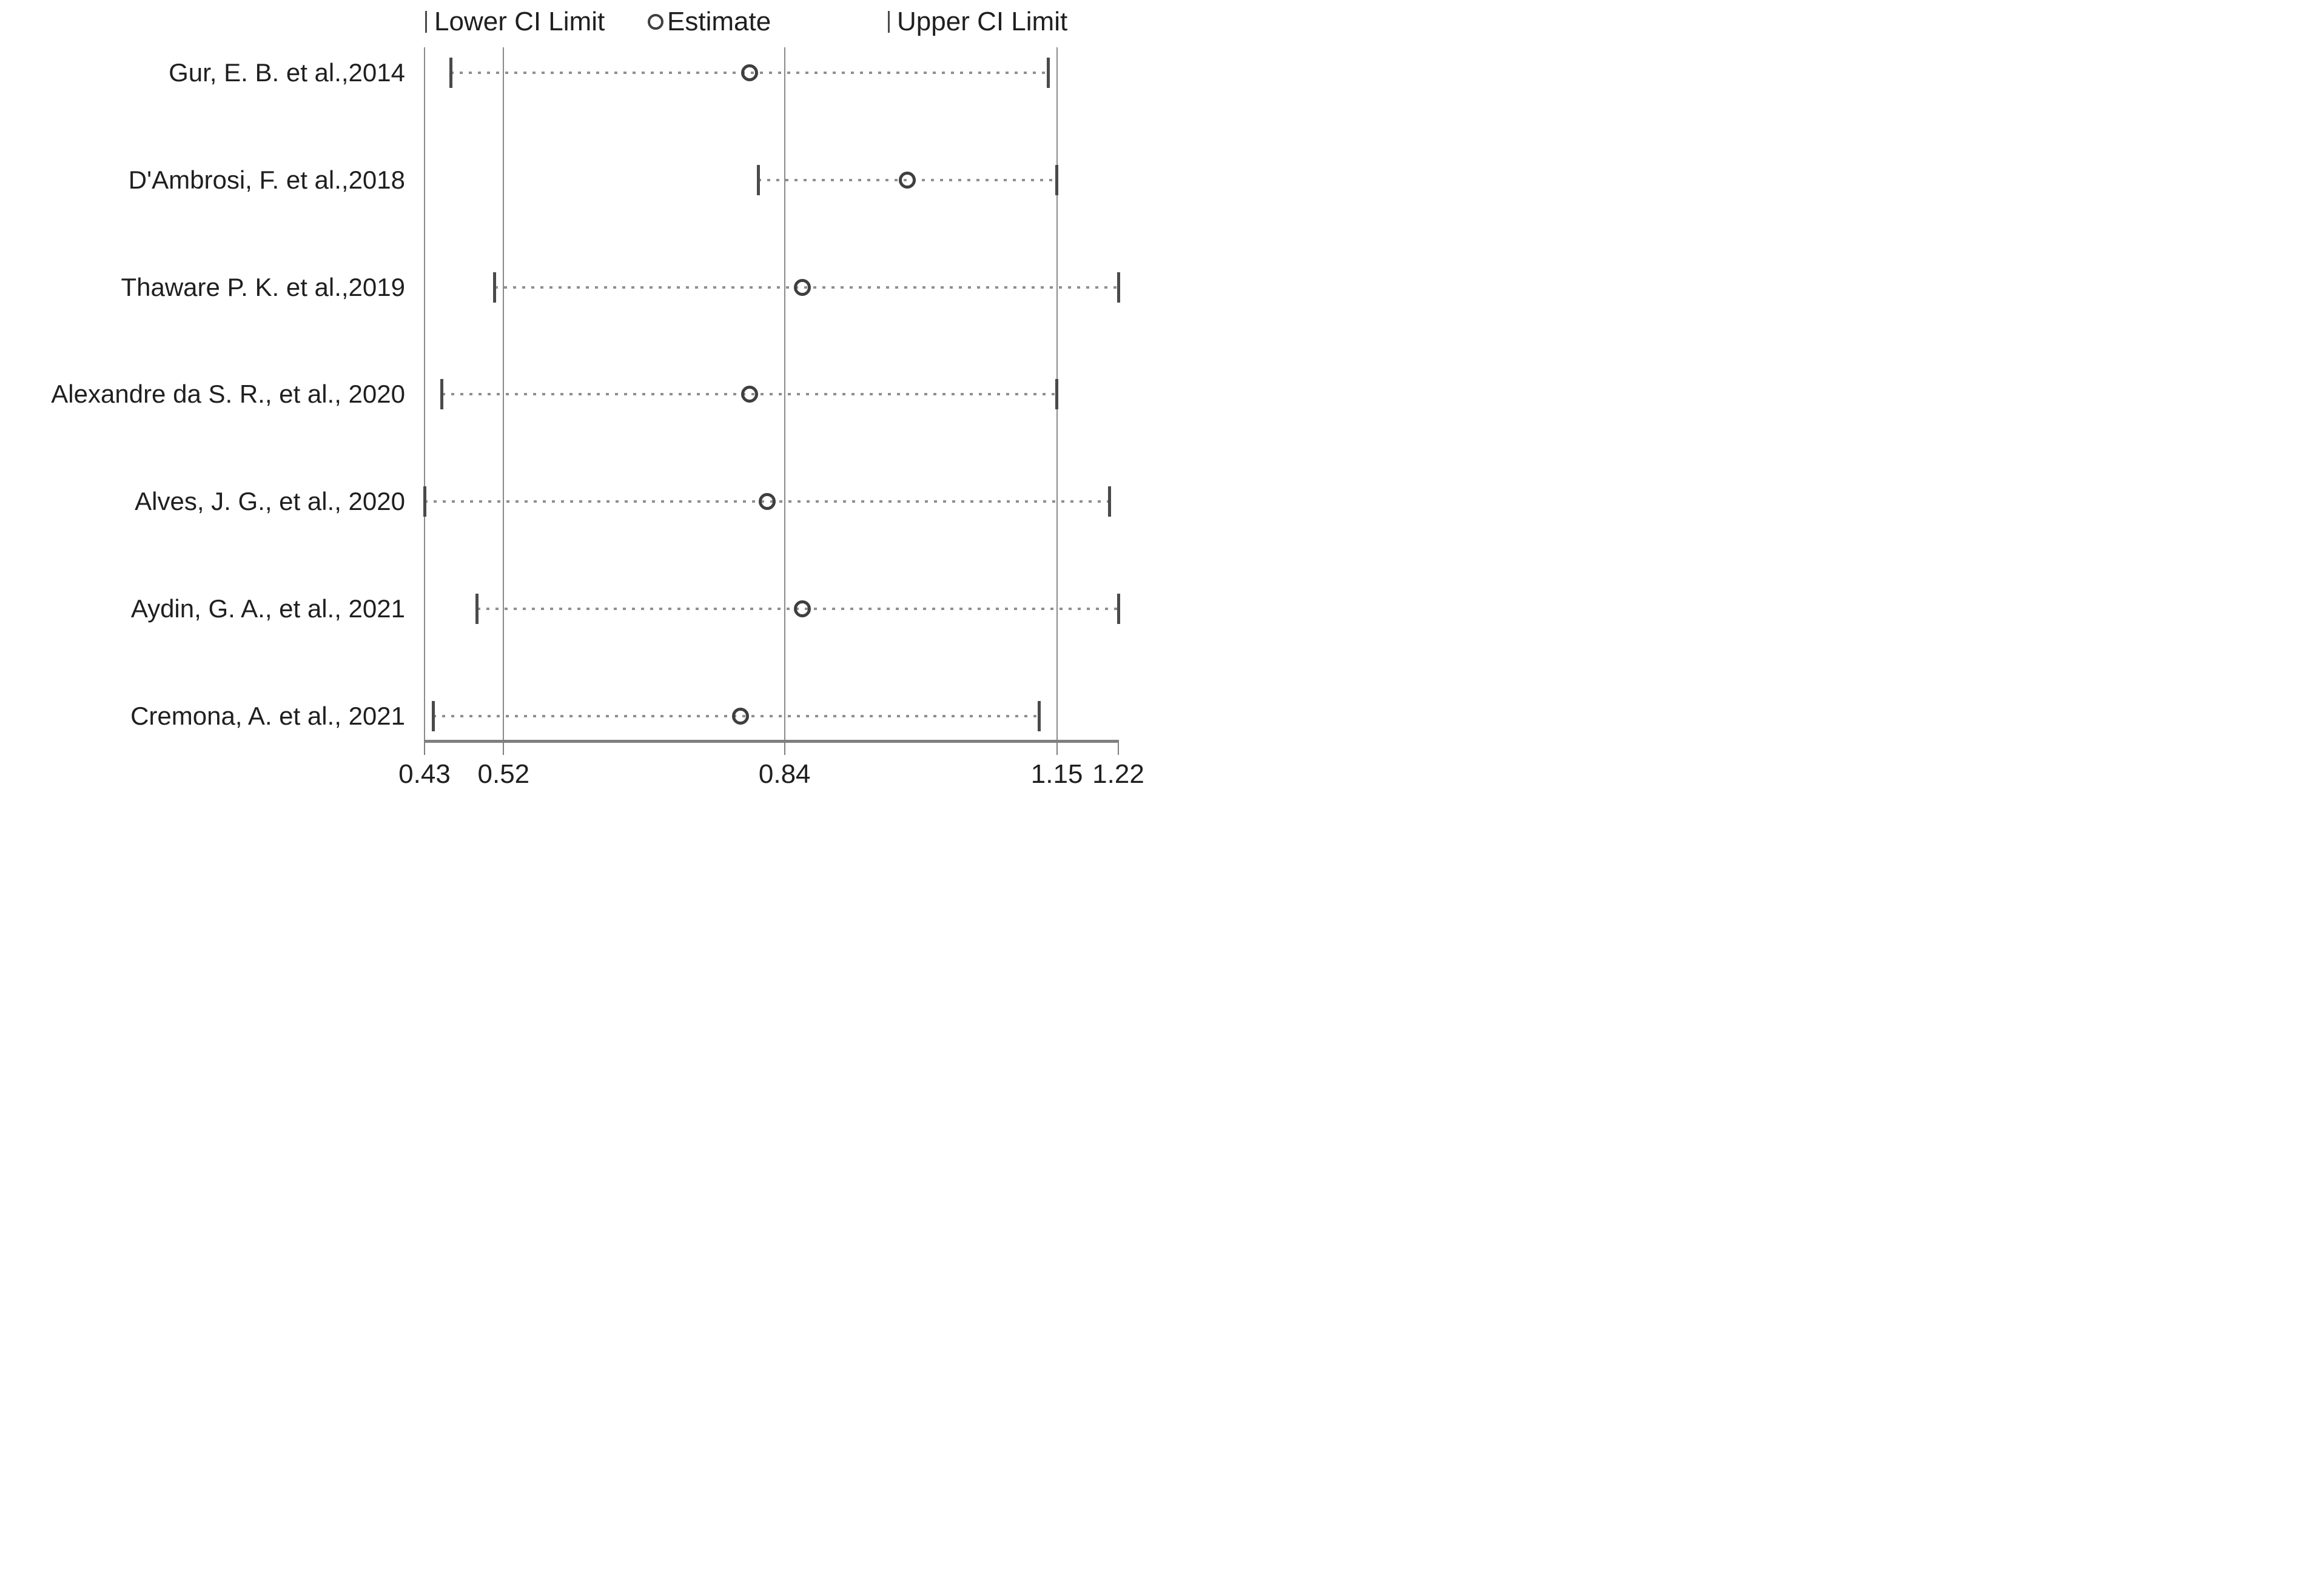 Image resolution: width=2324 pixels, height=1593 pixels. I want to click on legend-item-estimate: Estimate, so click(710, 22).